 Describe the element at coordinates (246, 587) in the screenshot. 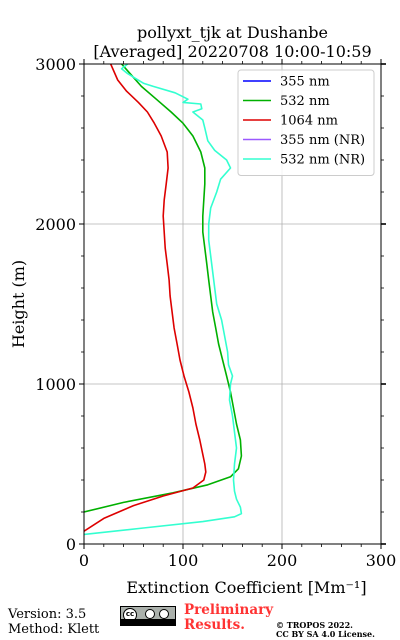

I see `x-axis-label: Extinction Coefficient [Mm⁻¹]` at that location.